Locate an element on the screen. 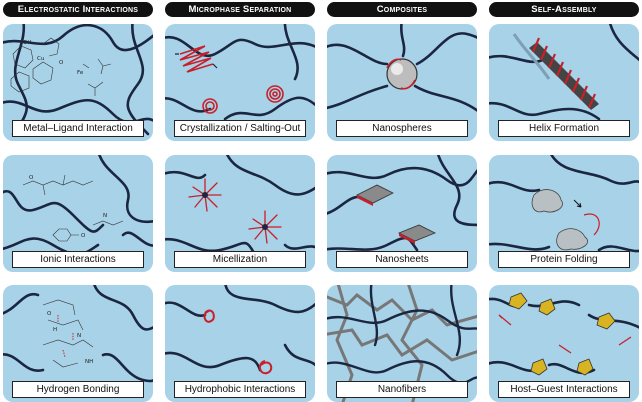 The image size is (642, 402). panel-crystallization: Crystallization / Salting-Out is located at coordinates (240, 82).